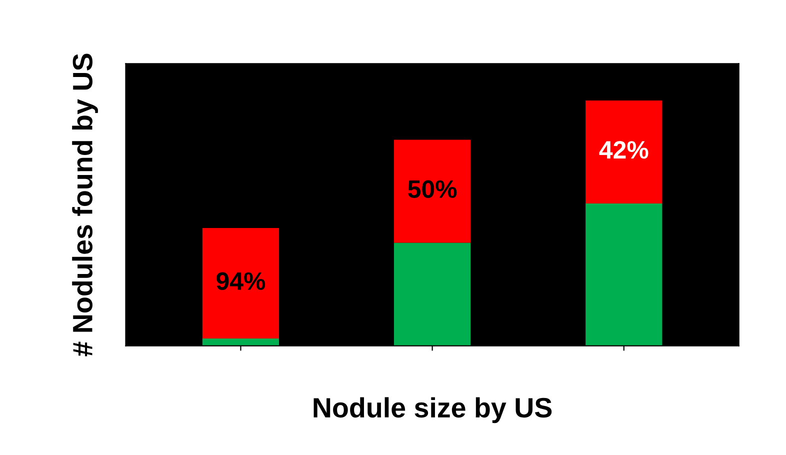  I want to click on annotation: 94%, so click(241, 281).